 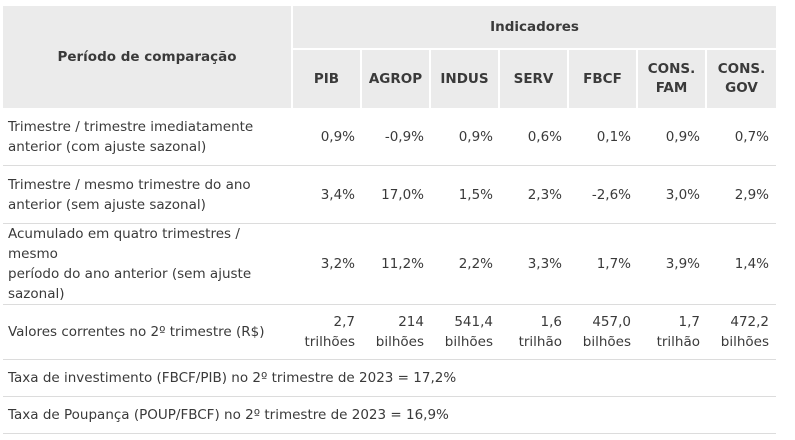 What do you see at coordinates (534, 264) in the screenshot?
I see `table-cell: 3,3%` at bounding box center [534, 264].